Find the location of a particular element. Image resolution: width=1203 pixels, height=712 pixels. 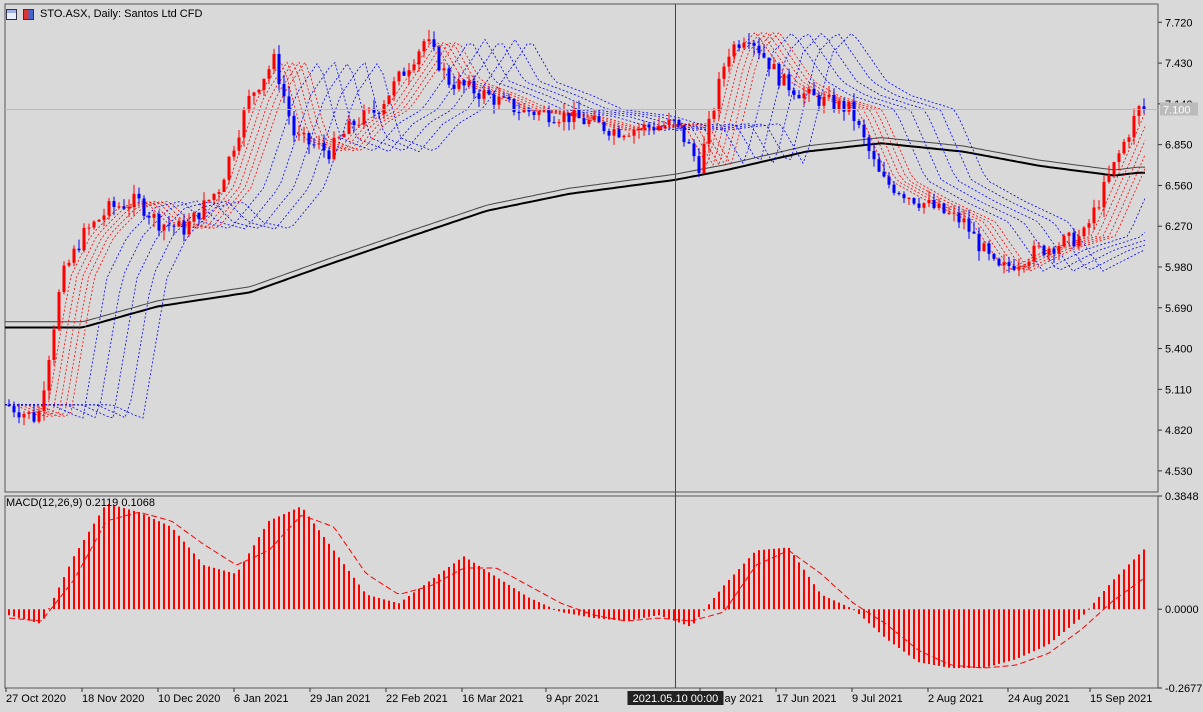

time-tick-label: 15 Sep 2021 is located at coordinates (1121, 699).